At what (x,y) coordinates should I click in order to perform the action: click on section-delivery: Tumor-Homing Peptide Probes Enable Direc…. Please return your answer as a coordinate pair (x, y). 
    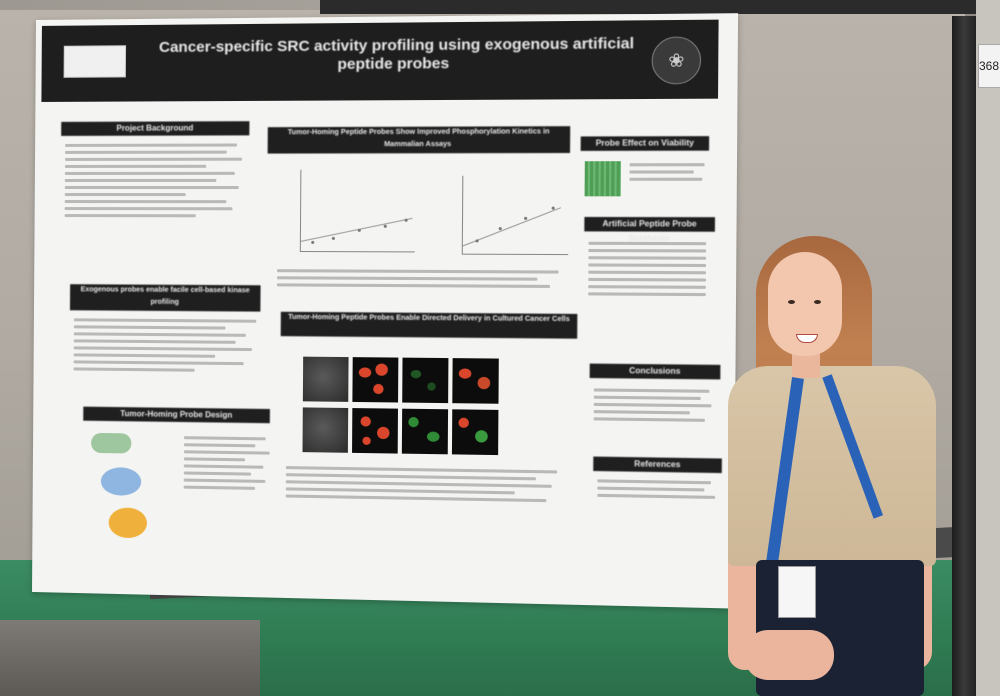
    Looking at the image, I should click on (429, 325).